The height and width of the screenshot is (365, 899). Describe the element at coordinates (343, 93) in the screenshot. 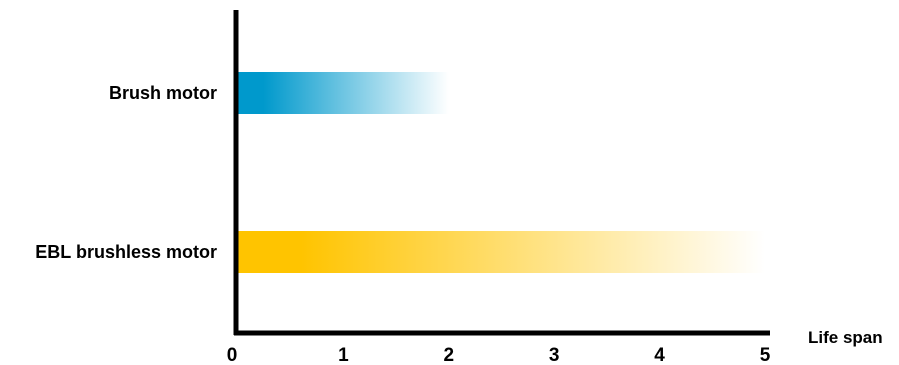

I see `bar-brush-motor` at that location.